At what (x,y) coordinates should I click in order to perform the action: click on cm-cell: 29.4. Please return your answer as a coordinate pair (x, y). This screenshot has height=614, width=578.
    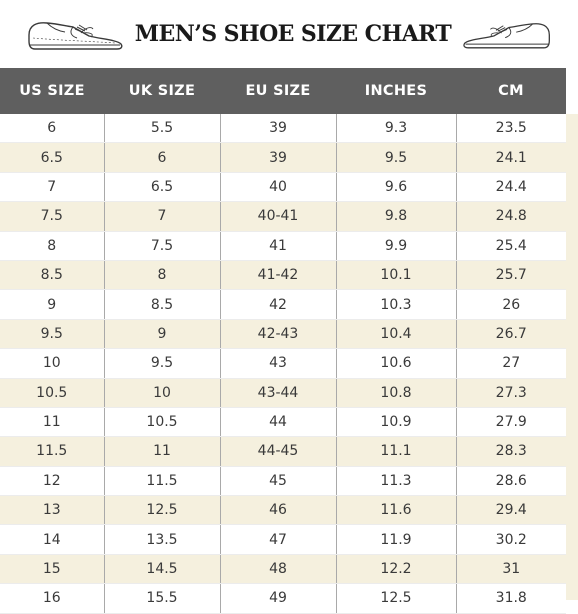
    Looking at the image, I should click on (510, 510).